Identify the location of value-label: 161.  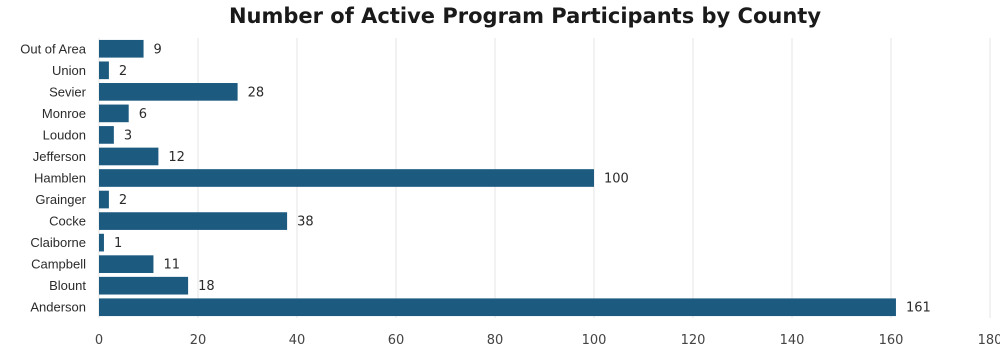
(918, 308).